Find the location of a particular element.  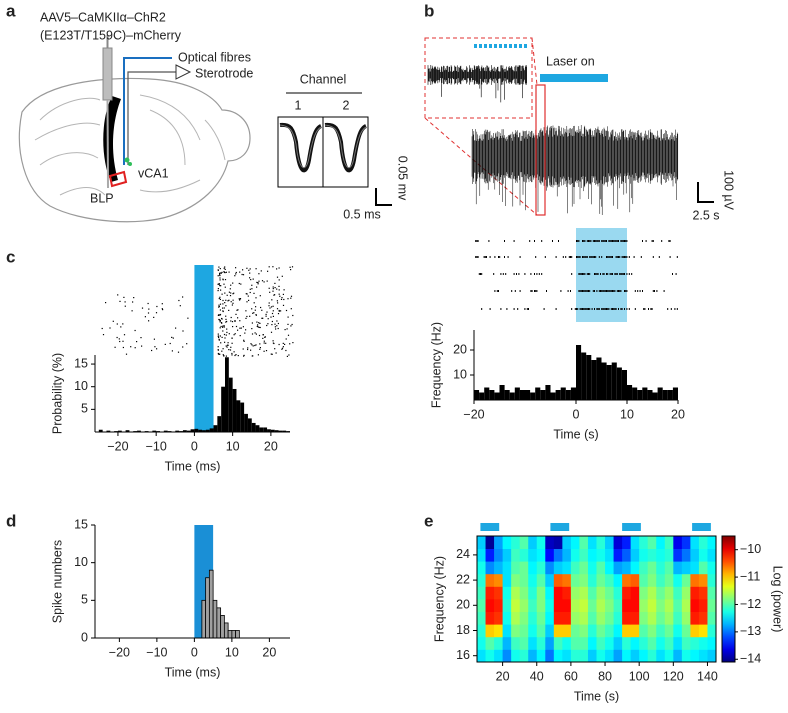

stim-bar is located at coordinates (560, 527).